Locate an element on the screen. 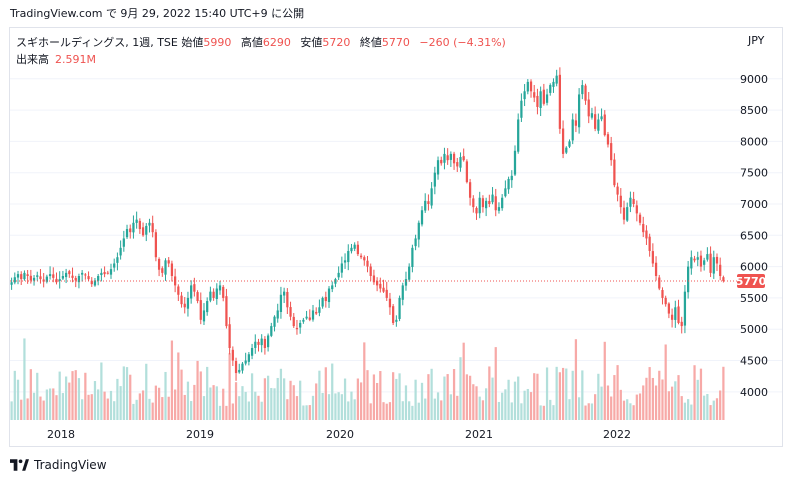  currency-label: JPY is located at coordinates (756, 40).